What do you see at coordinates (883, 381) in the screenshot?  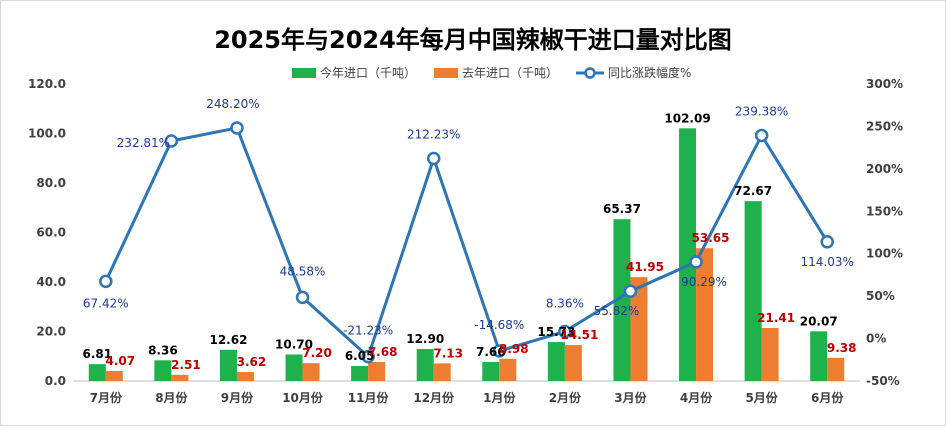 I see `right-tick-label: -50%` at bounding box center [883, 381].